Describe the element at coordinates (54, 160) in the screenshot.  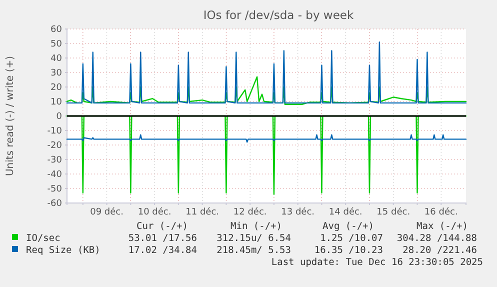
I see `y-tick-label: -30` at that location.